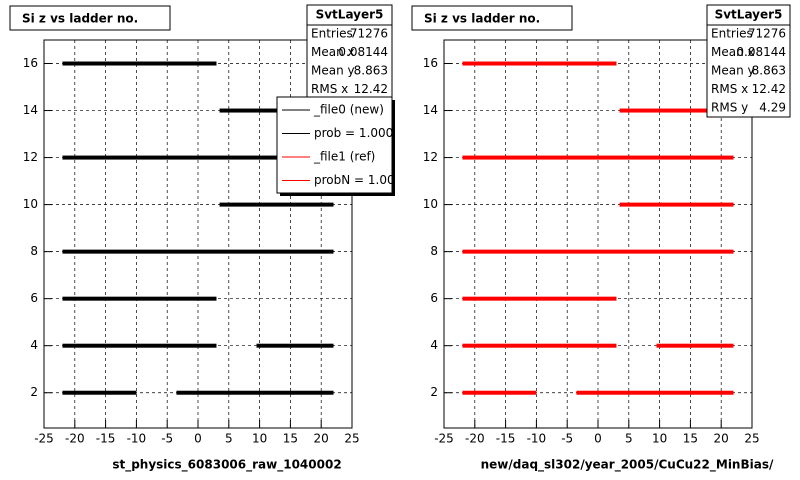 This screenshot has height=480, width=800. I want to click on legend-label: probN = 1.00000, so click(366, 180).